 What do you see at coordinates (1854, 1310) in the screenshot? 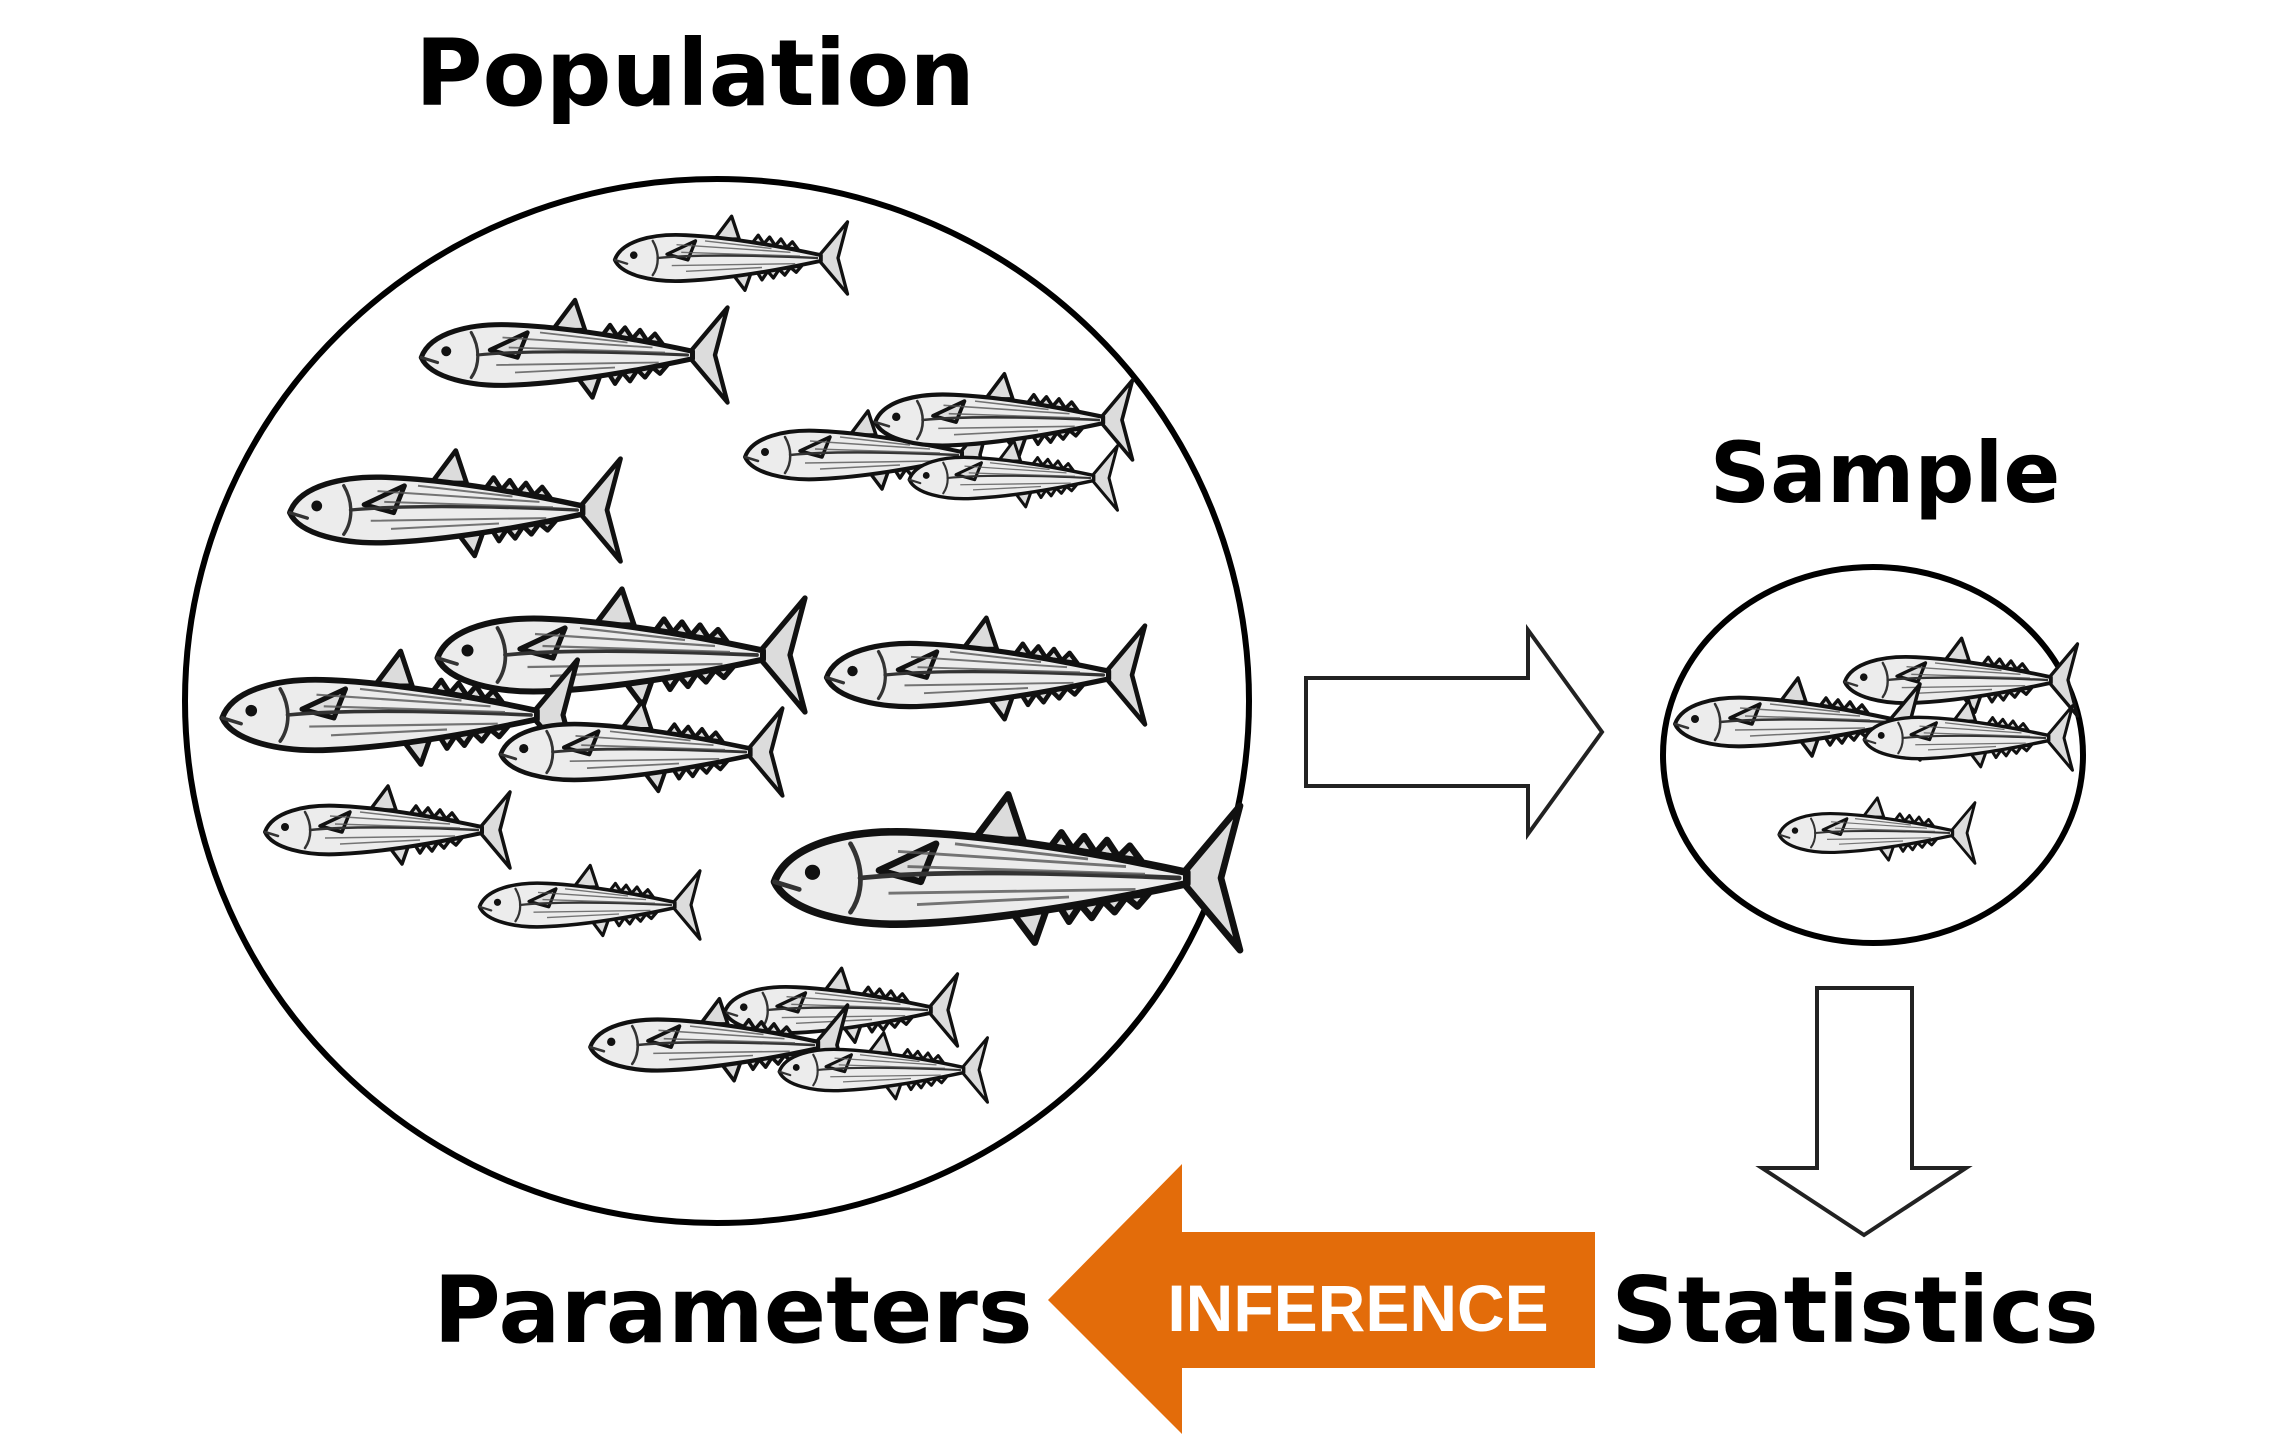
I see `statistics-label: Statistics` at bounding box center [1854, 1310].